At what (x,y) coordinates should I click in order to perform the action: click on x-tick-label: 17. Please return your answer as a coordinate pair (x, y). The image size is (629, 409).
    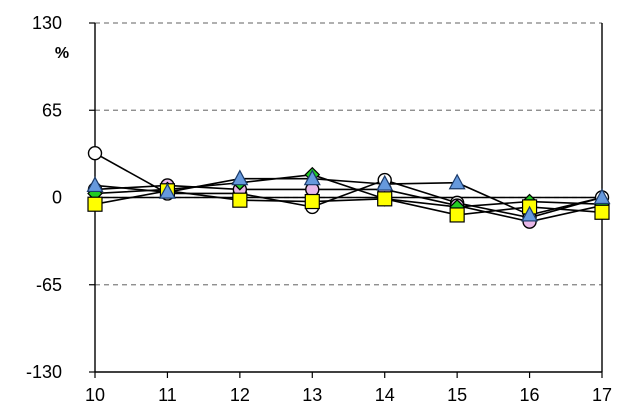
    Looking at the image, I should click on (602, 395).